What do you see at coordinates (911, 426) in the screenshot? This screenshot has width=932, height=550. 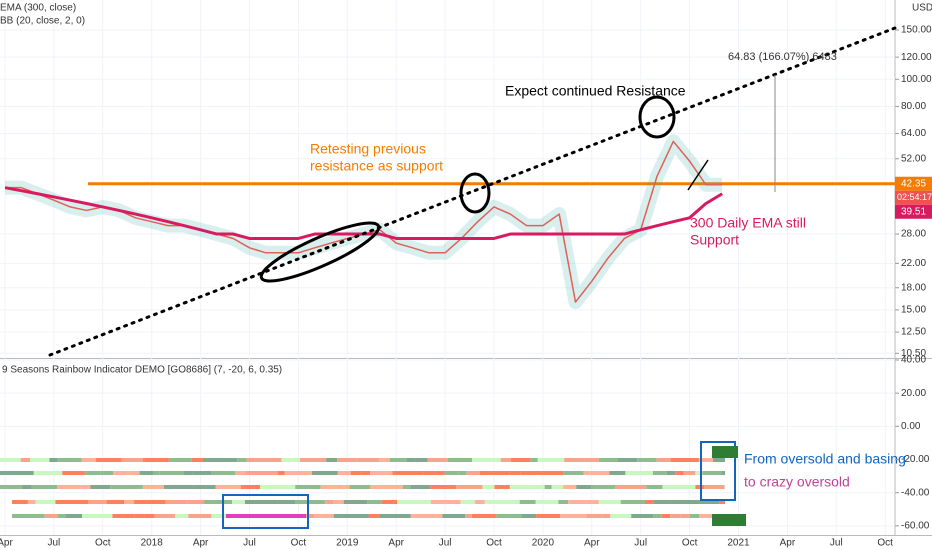 I see `y-tick-label: 0.00` at bounding box center [911, 426].